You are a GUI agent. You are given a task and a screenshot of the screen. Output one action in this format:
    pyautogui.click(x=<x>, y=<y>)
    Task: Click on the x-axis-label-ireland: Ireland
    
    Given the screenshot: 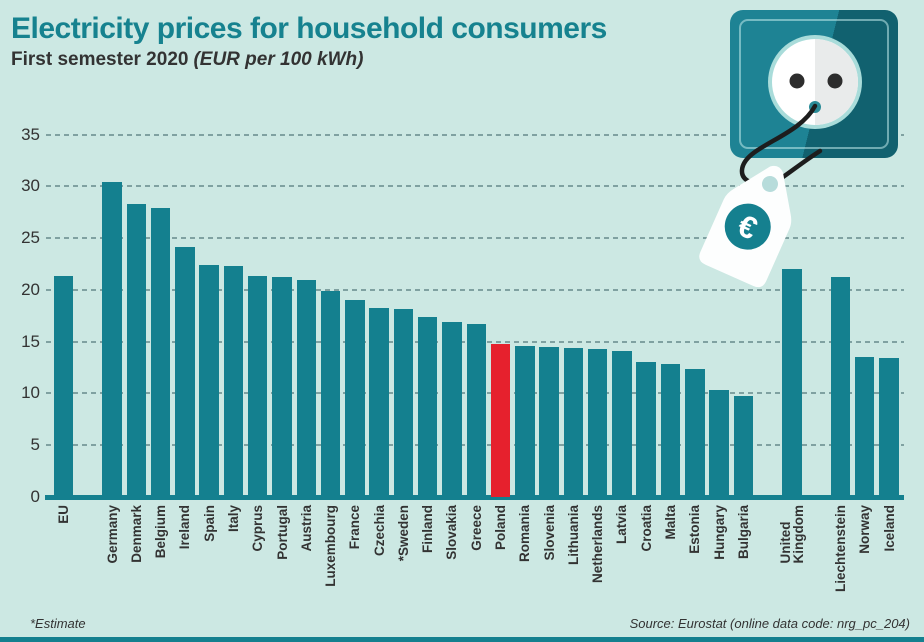 What is the action you would take?
    pyautogui.click(x=185, y=527)
    